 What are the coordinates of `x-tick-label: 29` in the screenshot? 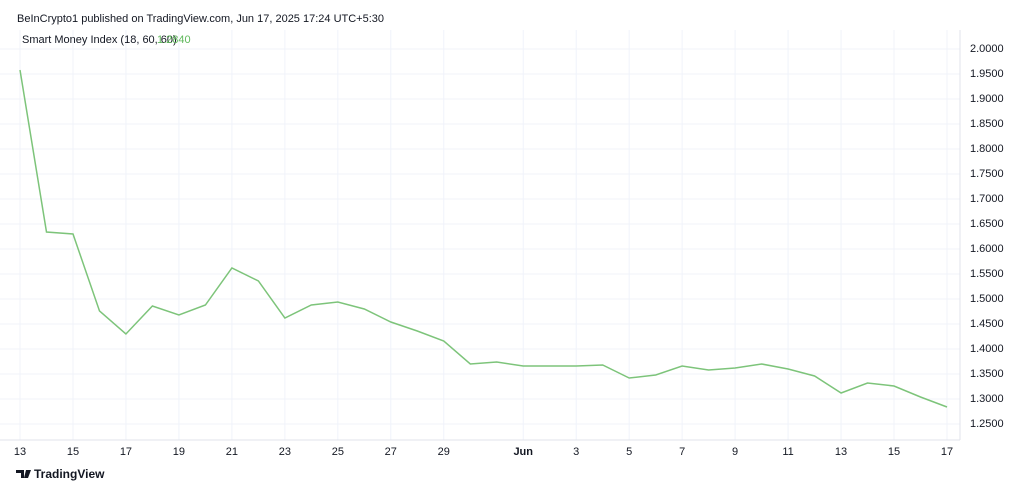 It's located at (444, 452).